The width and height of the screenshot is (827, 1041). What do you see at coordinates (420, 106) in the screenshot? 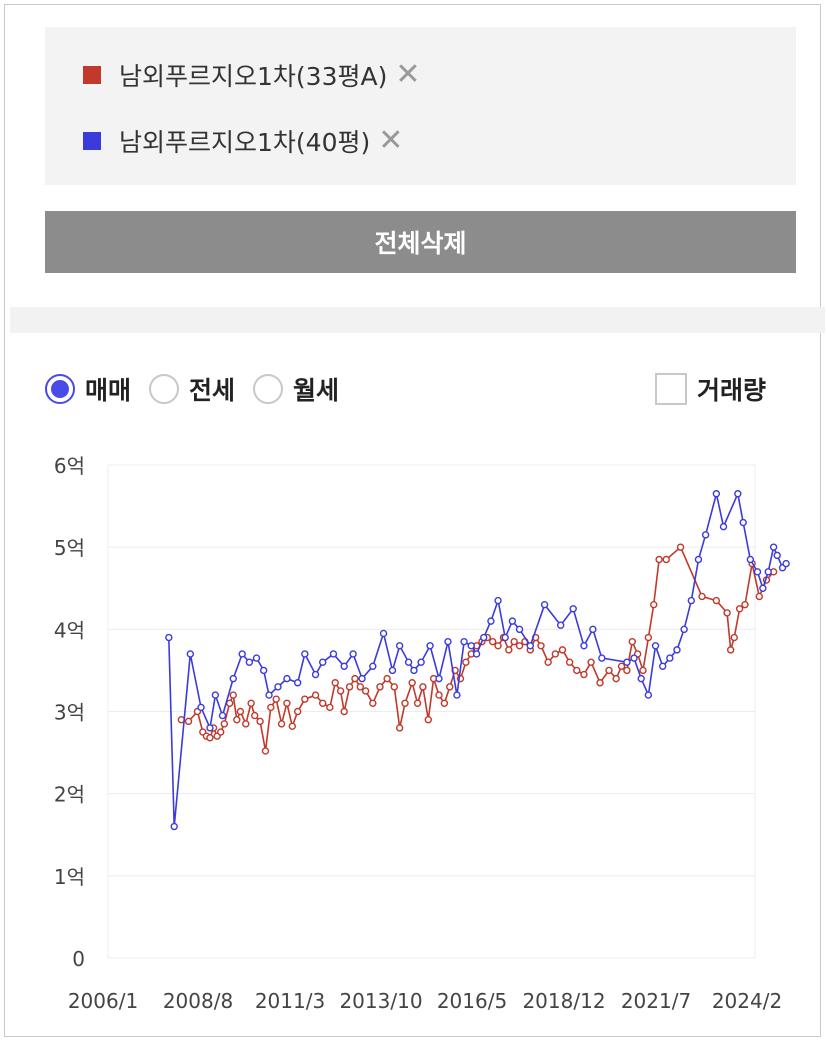
I see `compare-list: 남외푸르지오1차(33평A) ✕ 남외푸르지오1차(40평) ✕` at bounding box center [420, 106].